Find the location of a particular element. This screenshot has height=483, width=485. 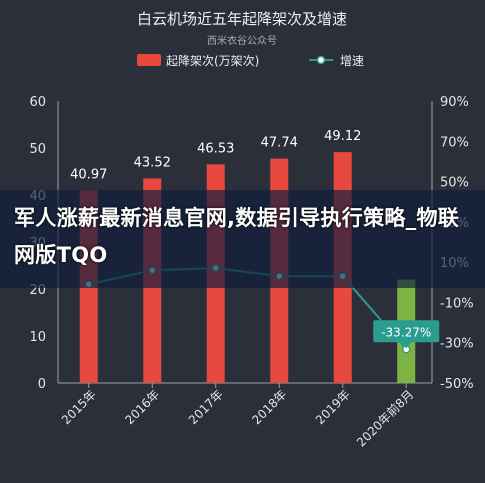

x-tick-label: 2016年 is located at coordinates (142, 407).